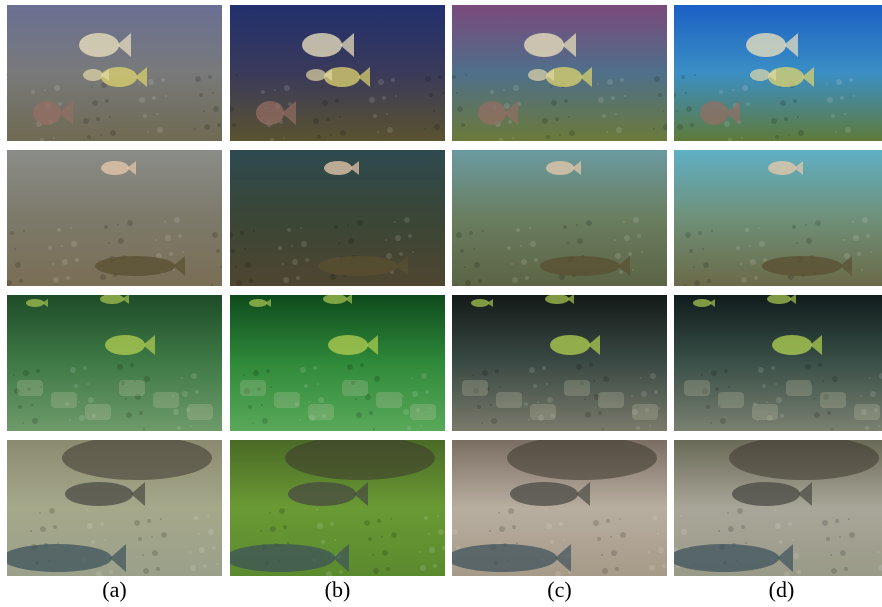 This screenshot has height=607, width=882. I want to click on panel-bluegill-fish-school-b, so click(337, 73).